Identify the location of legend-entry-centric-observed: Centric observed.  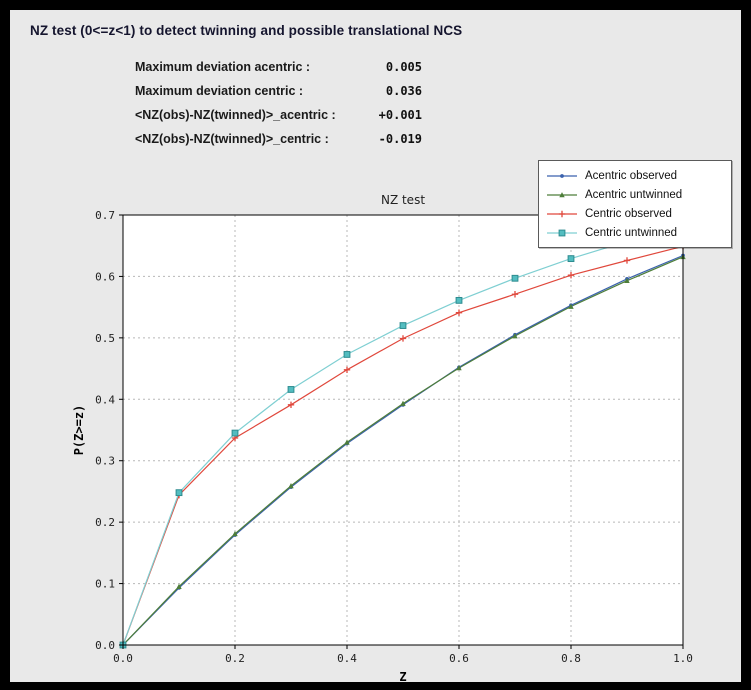
(634, 213).